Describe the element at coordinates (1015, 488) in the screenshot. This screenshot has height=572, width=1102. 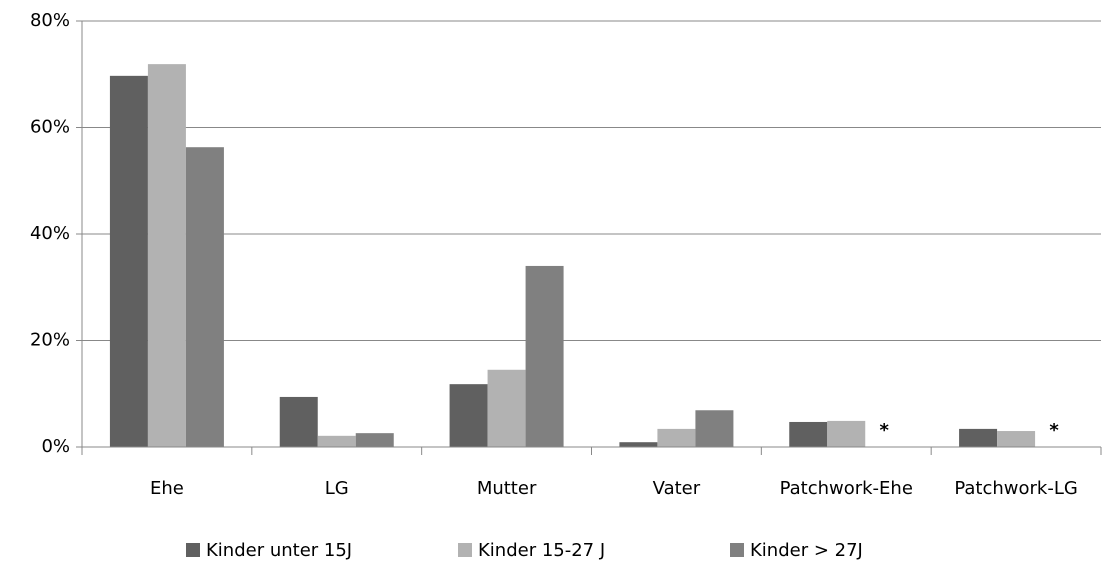
I see `x-tick-label: Patchwork-LG` at that location.